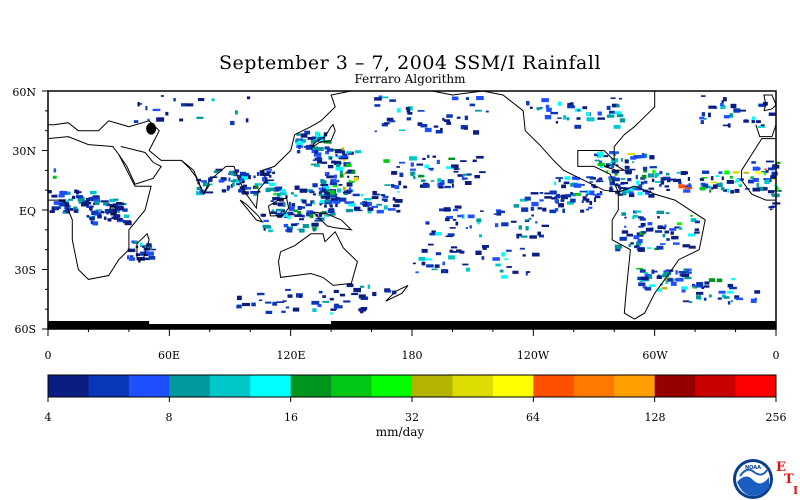  Describe the element at coordinates (25, 270) in the screenshot. I see `lat-label-30s: 30S` at that location.